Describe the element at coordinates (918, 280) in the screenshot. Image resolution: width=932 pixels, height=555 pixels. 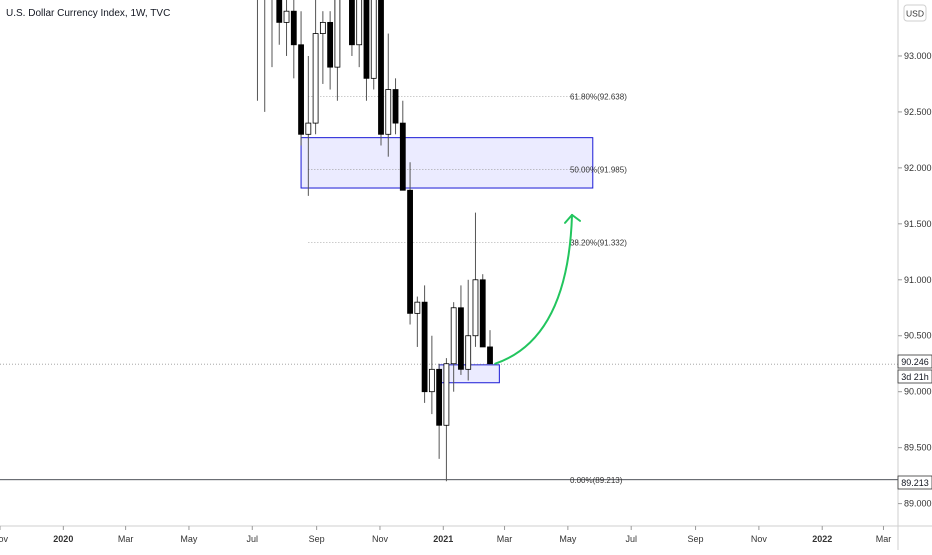
I see `price-tick-label: 91.000` at that location.